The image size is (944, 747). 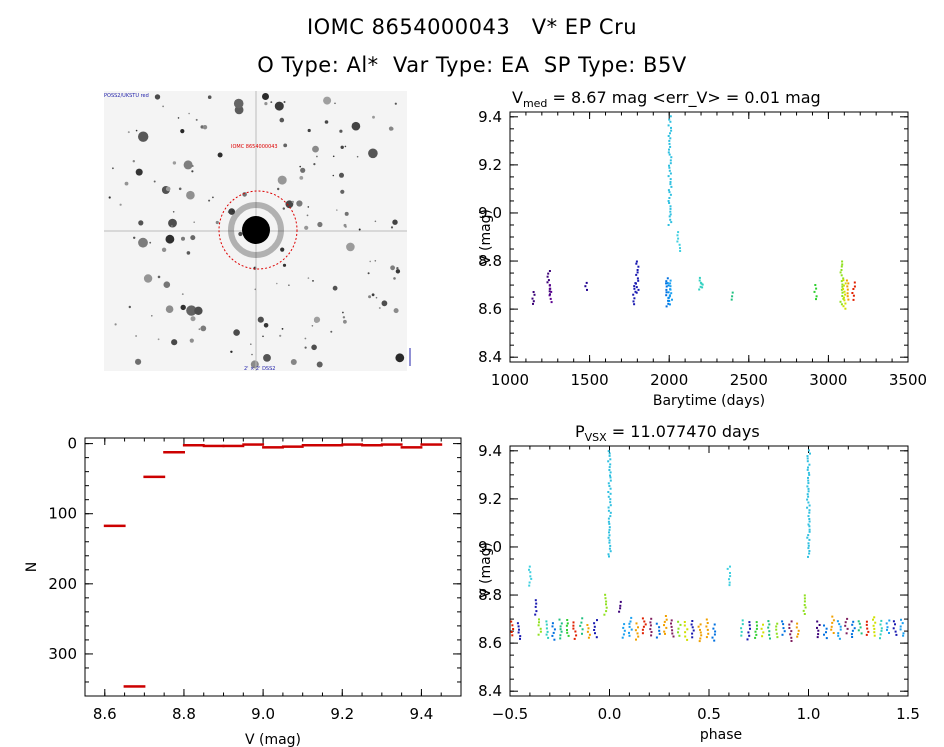 I want to click on phased-xtick-label: 1.5, so click(x=908, y=714).